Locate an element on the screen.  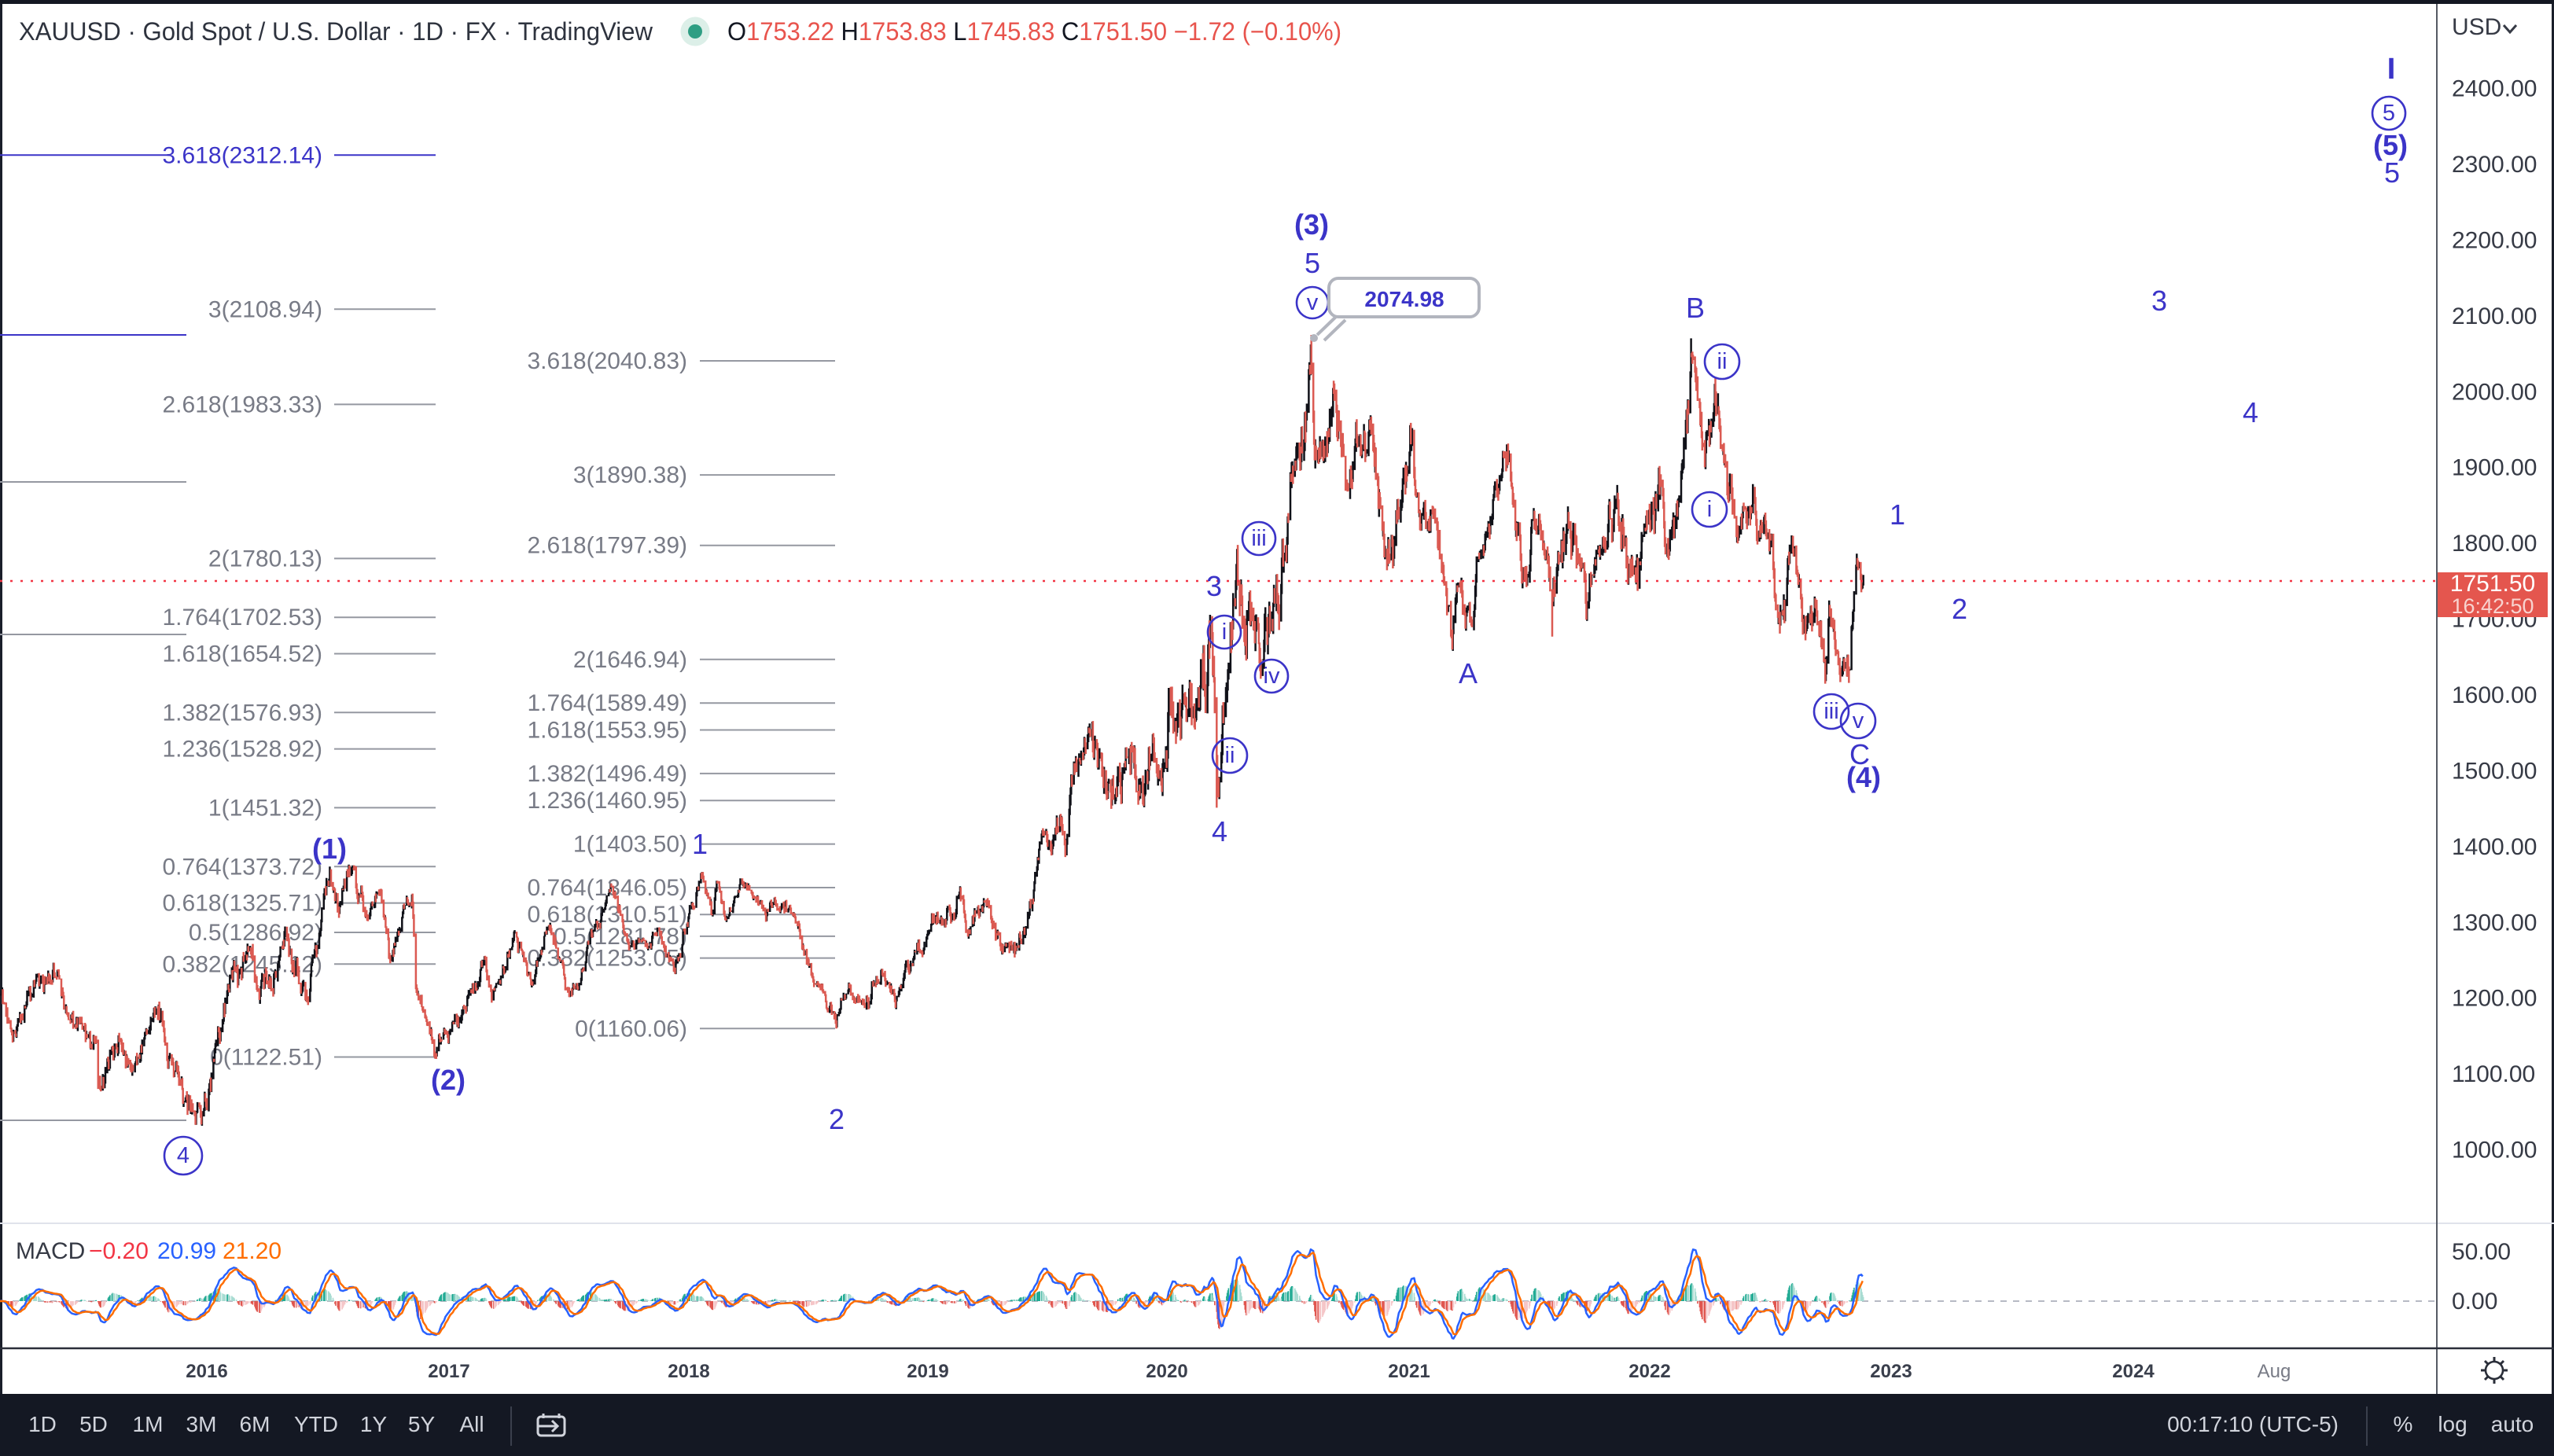
svg-text: (1) is located at coordinates (329, 849).